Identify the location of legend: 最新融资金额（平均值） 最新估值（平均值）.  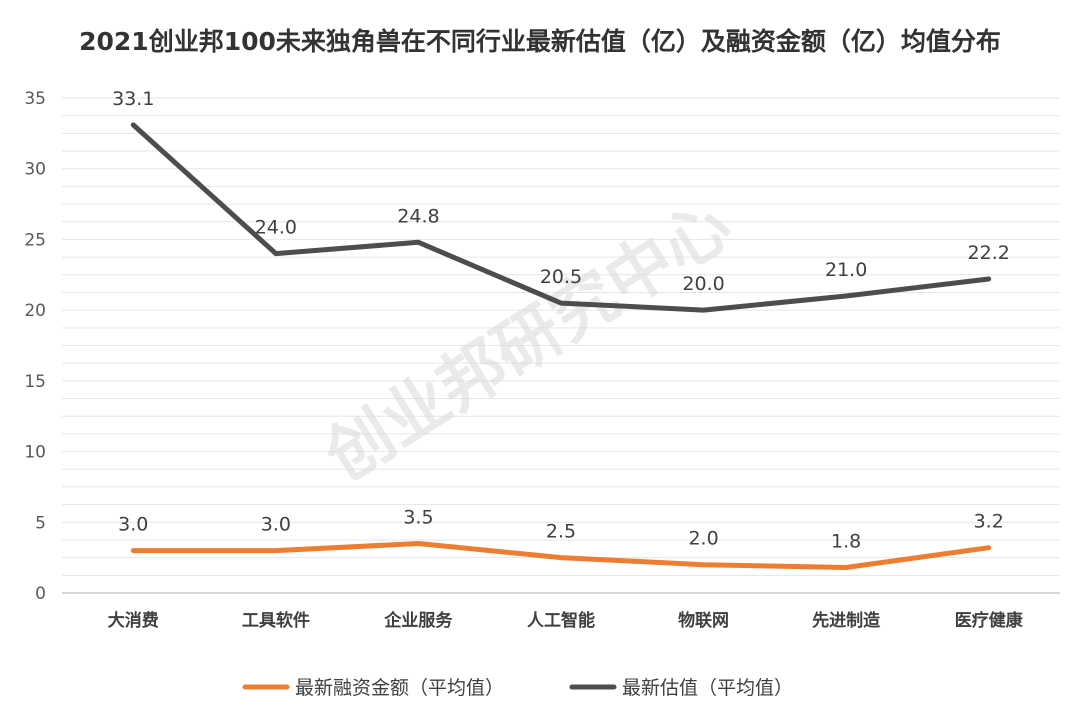
(517, 688).